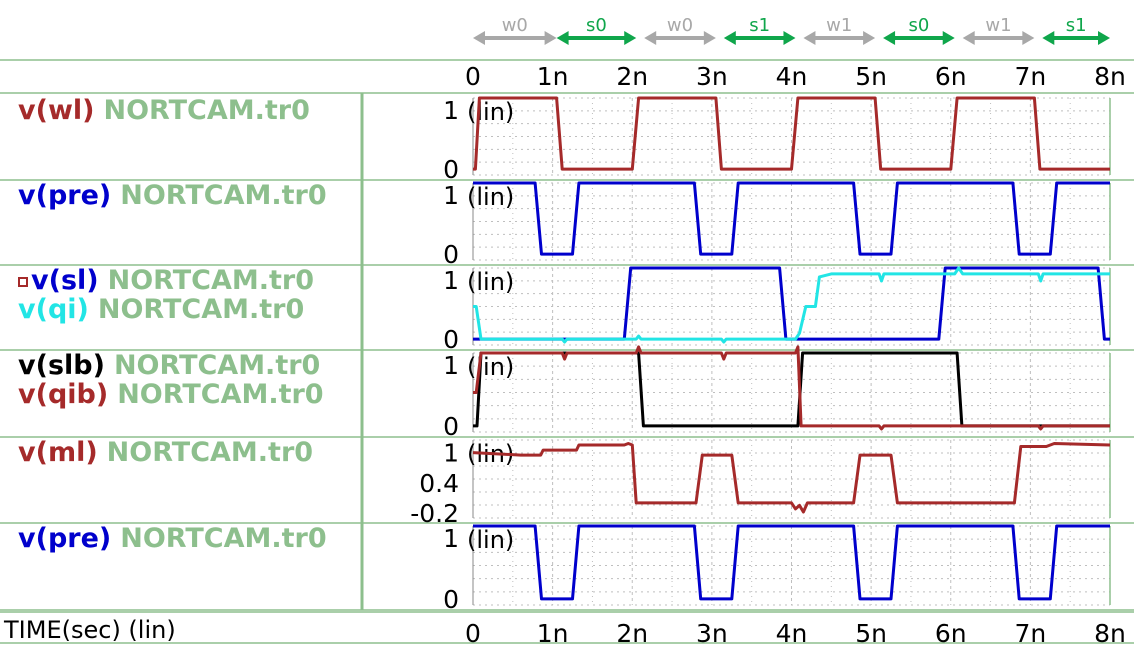  Describe the element at coordinates (791, 133) in the screenshot. I see `series-line-vwl-panel0` at that location.